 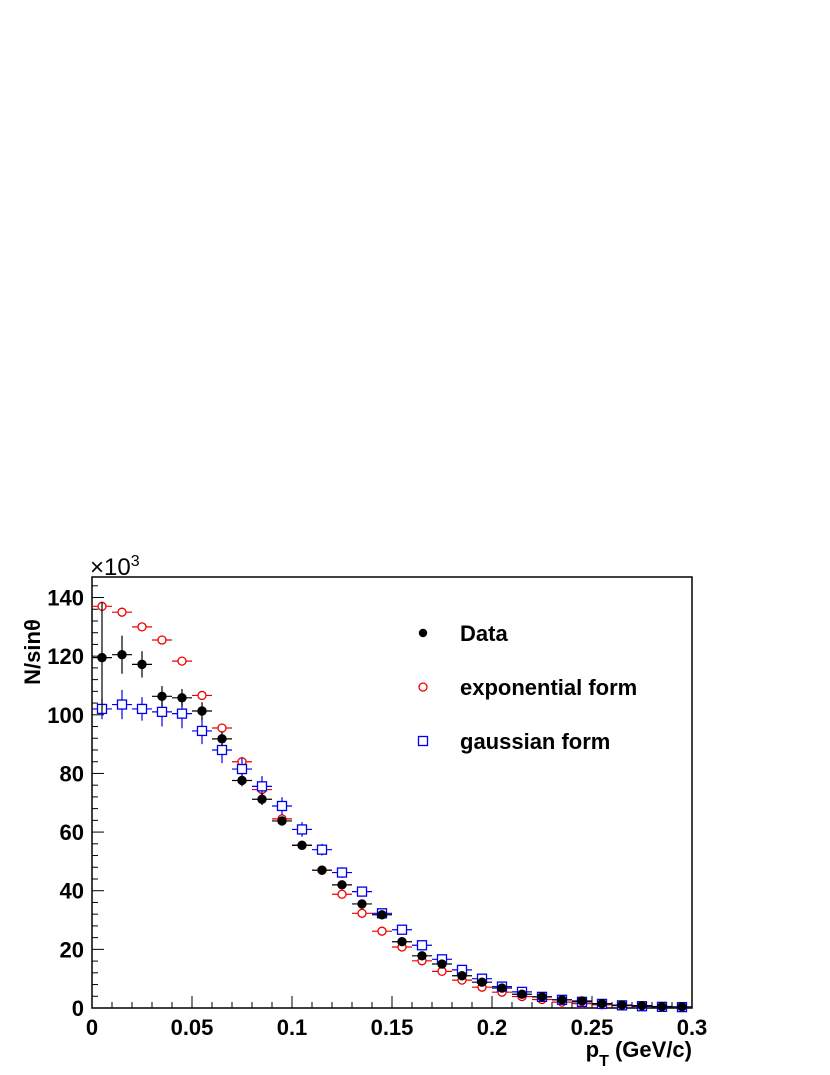 What do you see at coordinates (692, 1027) in the screenshot?
I see `x-tick-label: 0.3` at bounding box center [692, 1027].